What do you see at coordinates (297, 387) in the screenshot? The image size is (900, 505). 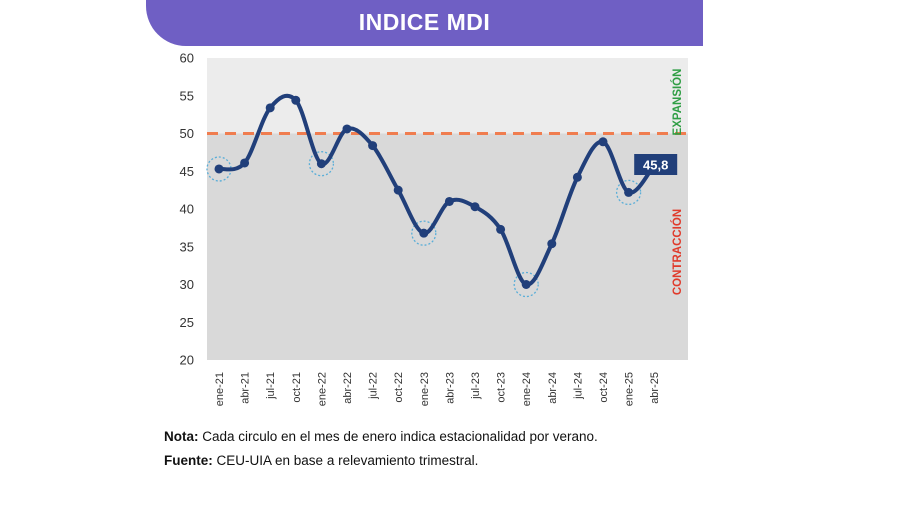 I see `x-tick-label: oct-21` at bounding box center [297, 387].